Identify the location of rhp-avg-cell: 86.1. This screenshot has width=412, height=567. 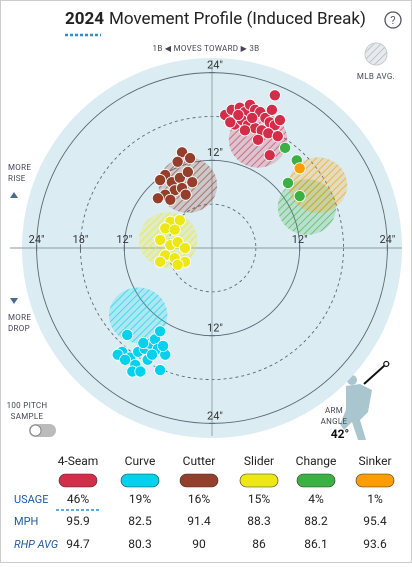
(315, 544).